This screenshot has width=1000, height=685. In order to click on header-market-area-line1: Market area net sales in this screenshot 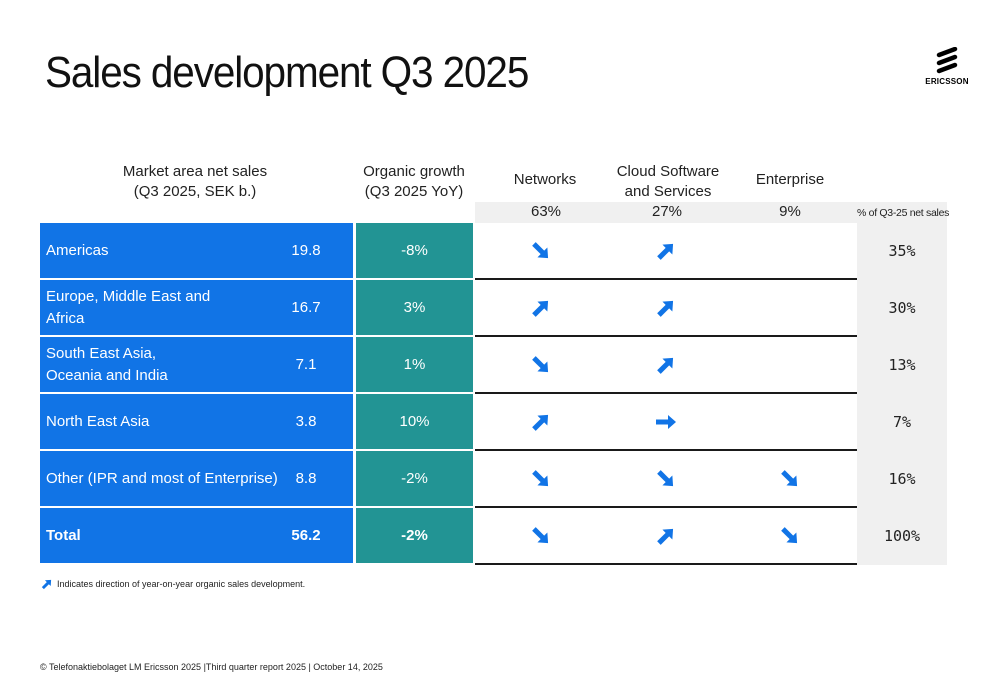, I will do `click(195, 171)`.